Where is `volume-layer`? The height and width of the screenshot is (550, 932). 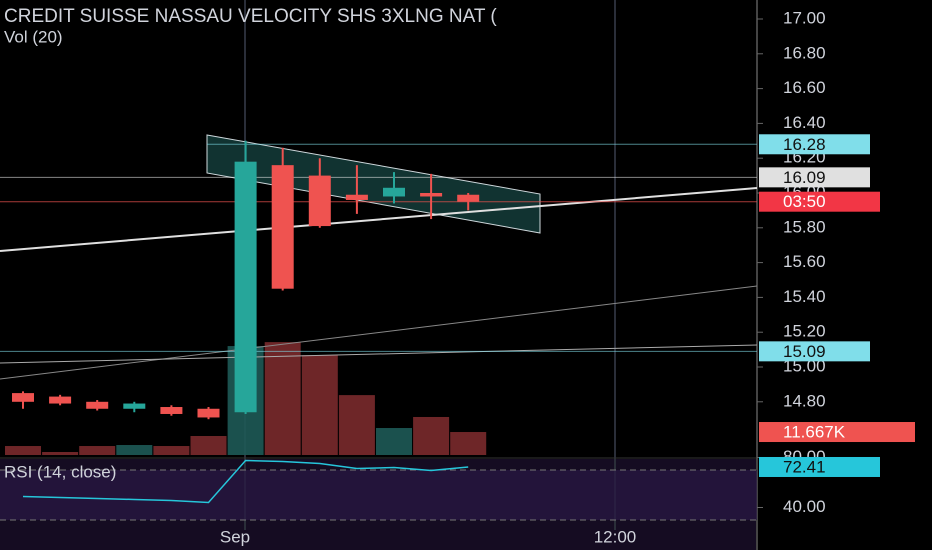
volume-layer is located at coordinates (246, 398).